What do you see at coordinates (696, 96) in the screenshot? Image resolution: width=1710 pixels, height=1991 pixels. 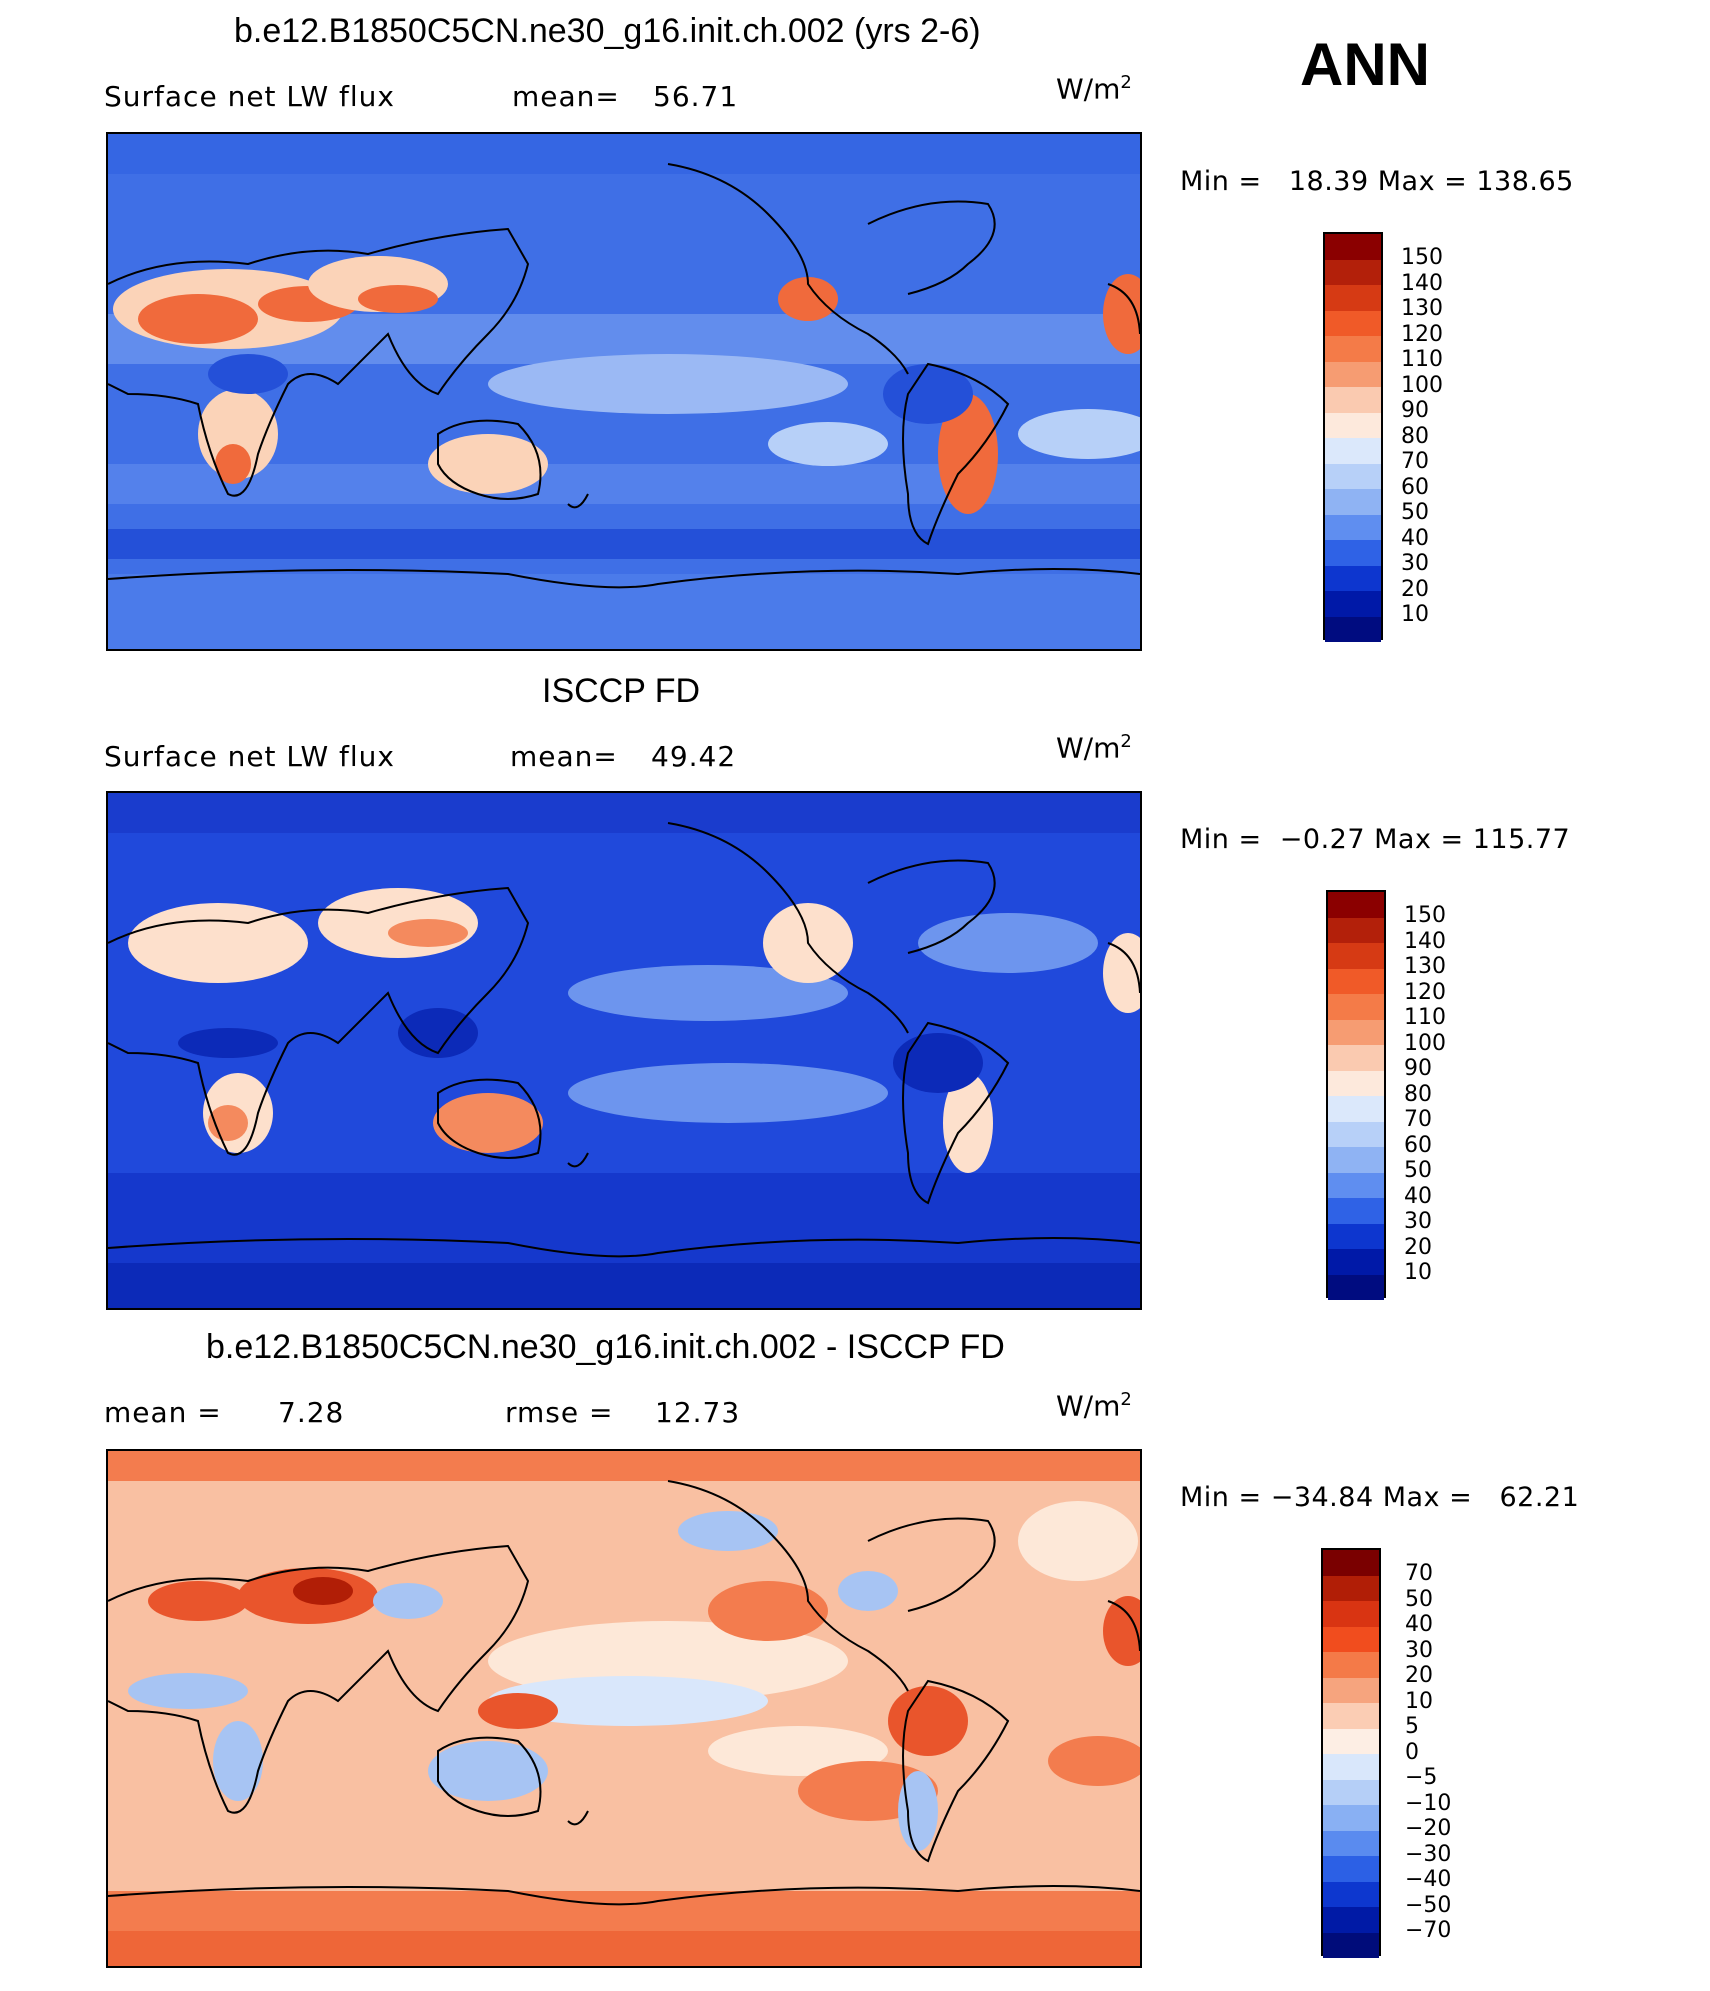 I see `panel-1-mean-value: 56.71` at bounding box center [696, 96].